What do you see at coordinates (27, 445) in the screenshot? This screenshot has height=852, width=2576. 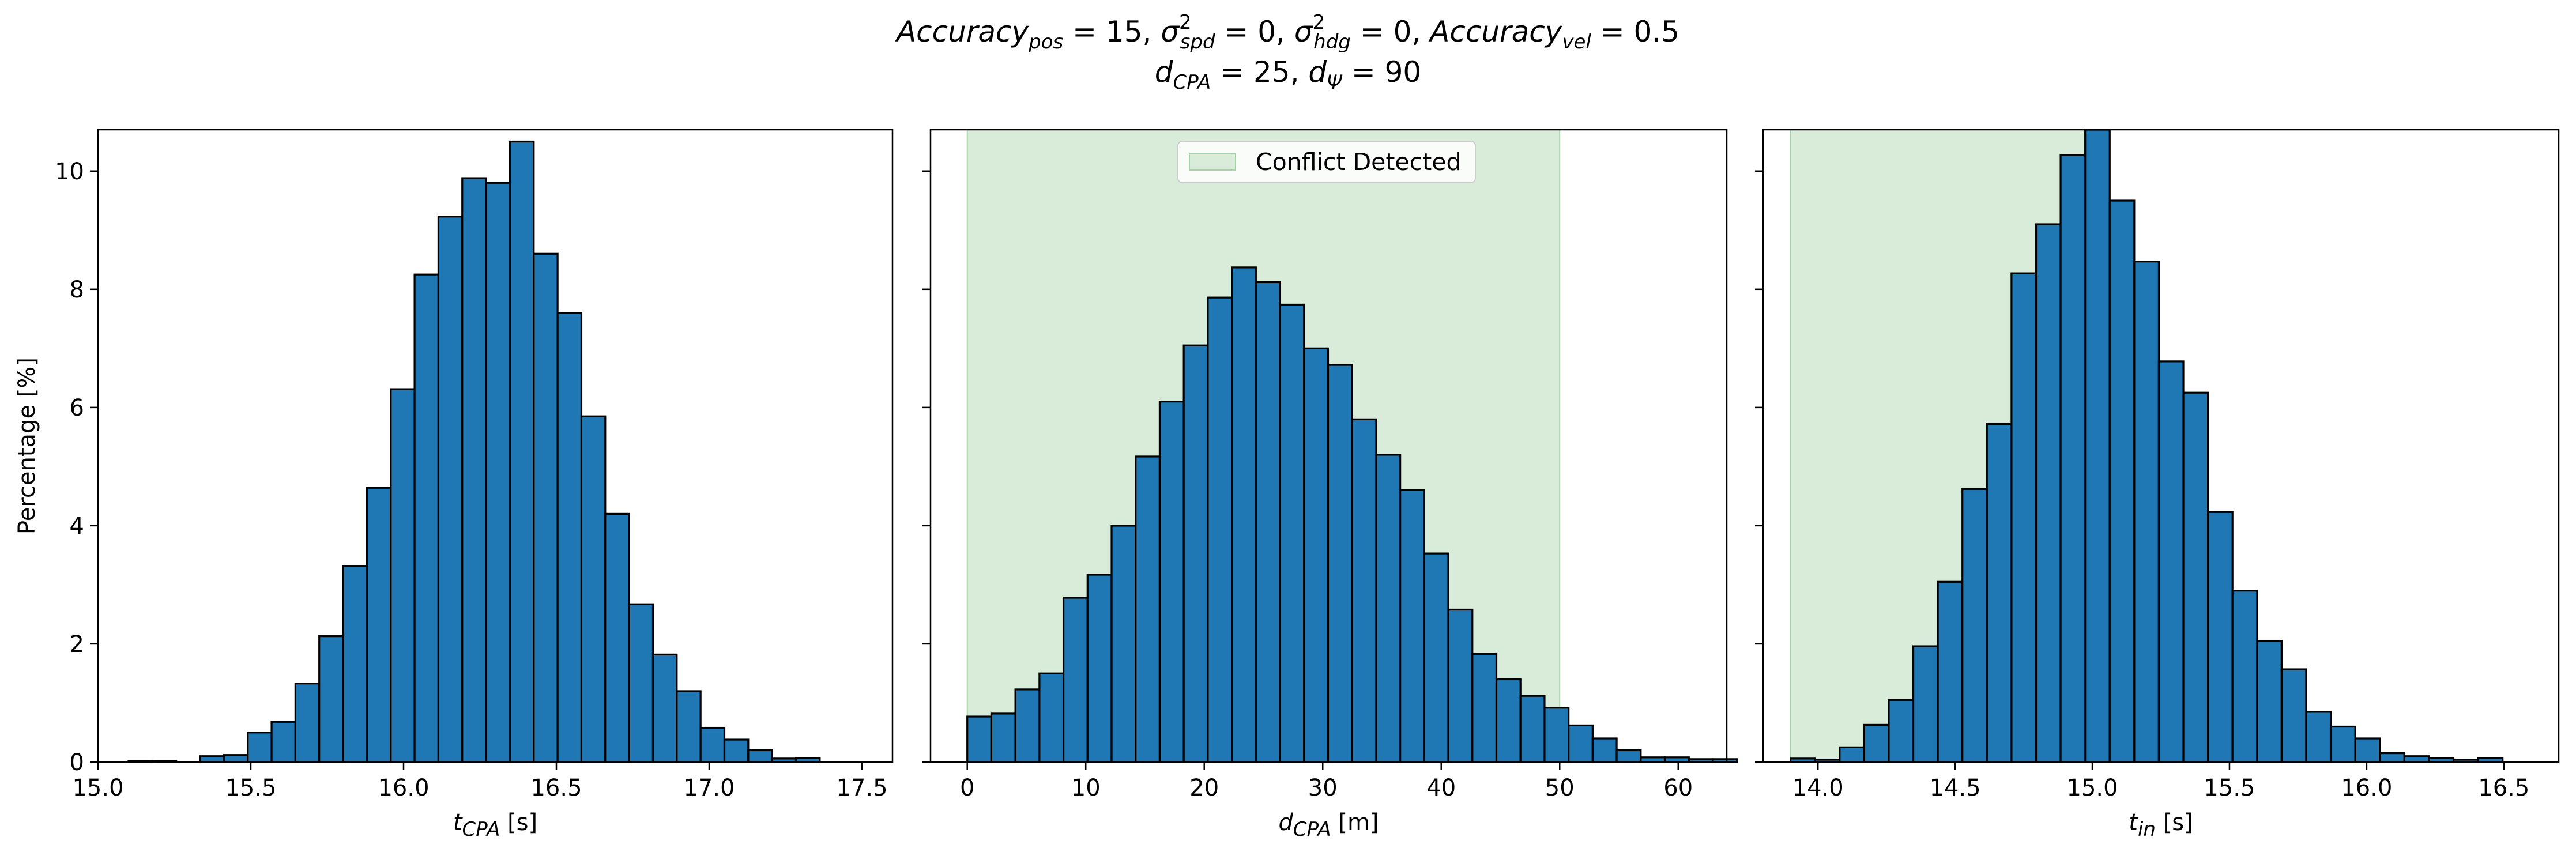 I see `y-axis-label: Percentage [%]` at bounding box center [27, 445].